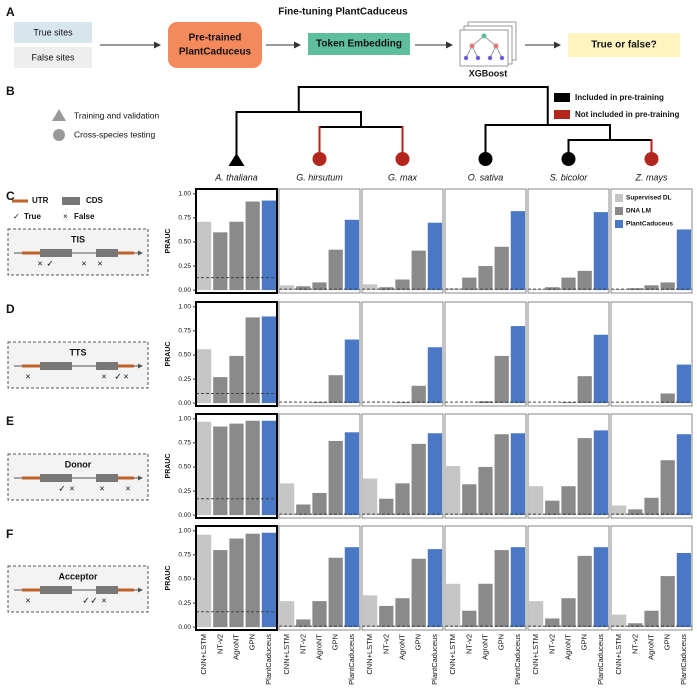 The image size is (697, 699). Describe the element at coordinates (569, 177) in the screenshot. I see `species-label: S. bicolor` at that location.